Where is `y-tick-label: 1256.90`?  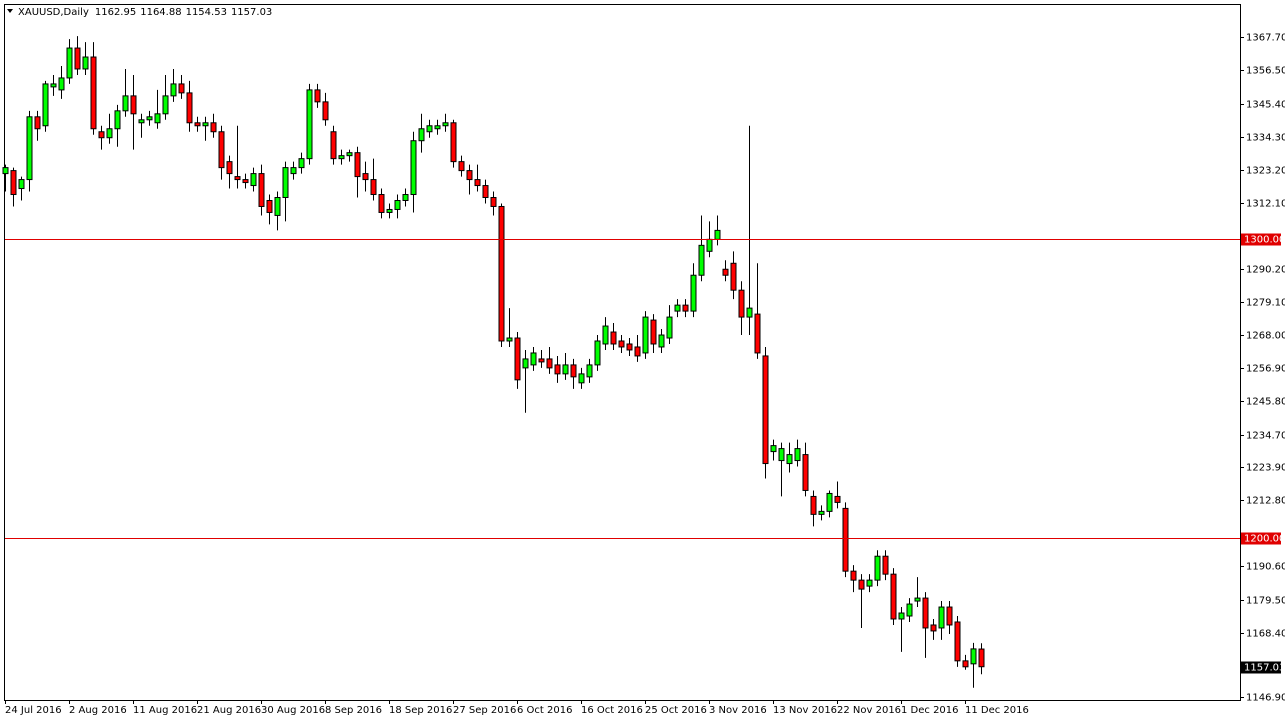
y-tick-label: 1256.90 is located at coordinates (1265, 369).